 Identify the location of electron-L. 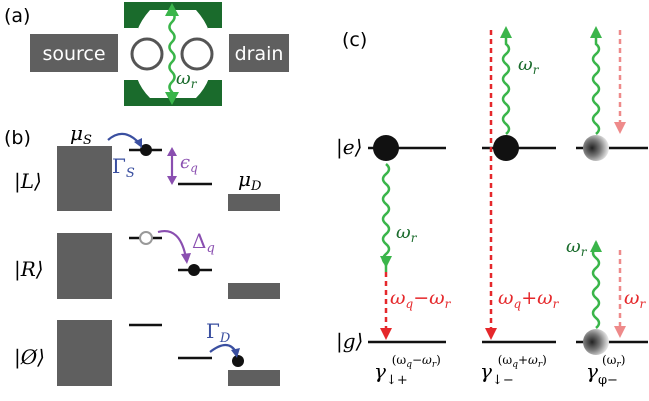
(146, 150).